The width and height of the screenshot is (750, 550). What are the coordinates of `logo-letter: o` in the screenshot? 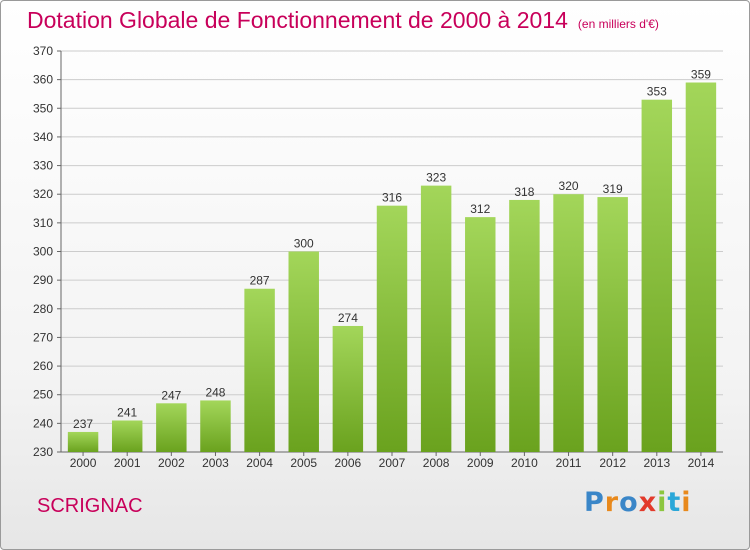 It's located at (629, 502).